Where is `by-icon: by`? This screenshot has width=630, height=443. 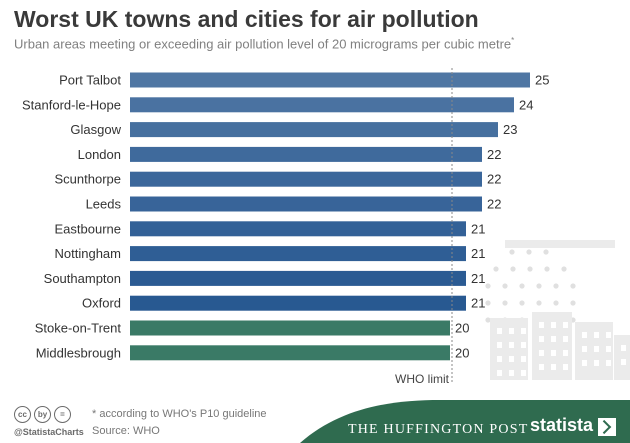
by-icon: by is located at coordinates (42, 414).